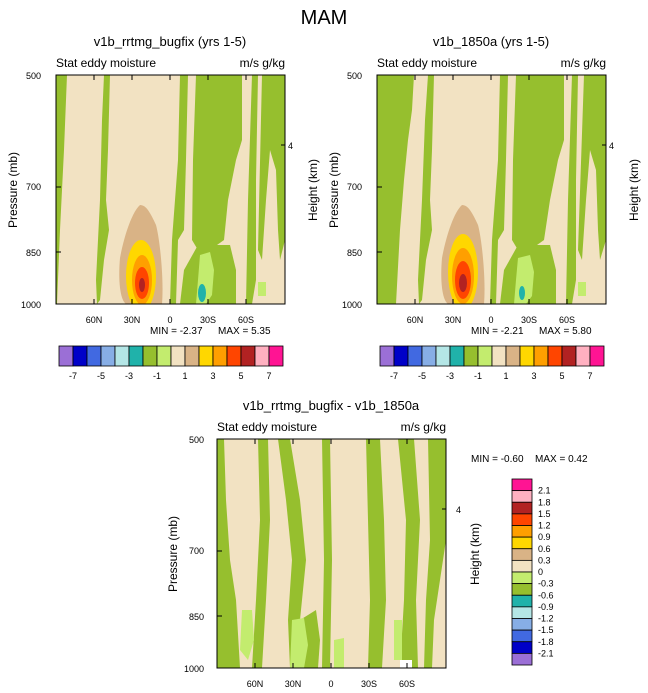 Image resolution: width=648 pixels, height=693 pixels. What do you see at coordinates (497, 331) in the screenshot?
I see `min-label: MIN = -2.21` at bounding box center [497, 331].